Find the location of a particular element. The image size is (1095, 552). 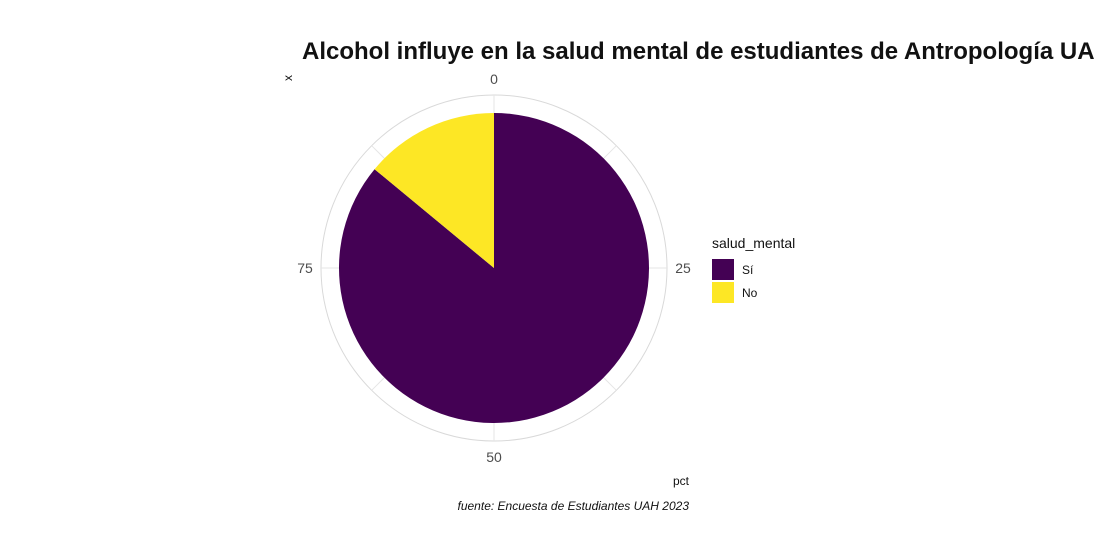

theta-tick-label: 25 is located at coordinates (683, 268).